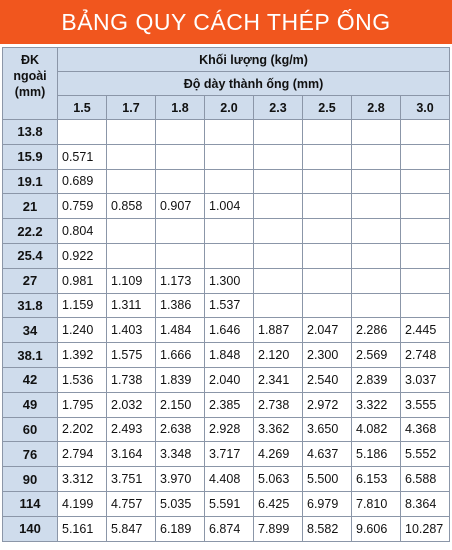 This screenshot has height=550, width=452. Describe the element at coordinates (229, 379) in the screenshot. I see `mass-value-cell: 2.040` at that location.